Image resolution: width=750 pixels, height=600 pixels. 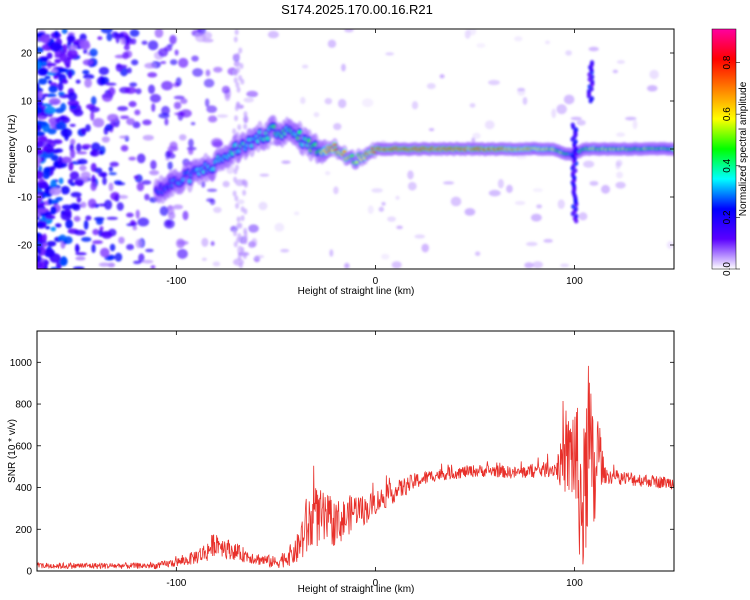 I want to click on spectrogram-y-tick-label: 10, so click(x=27, y=102).